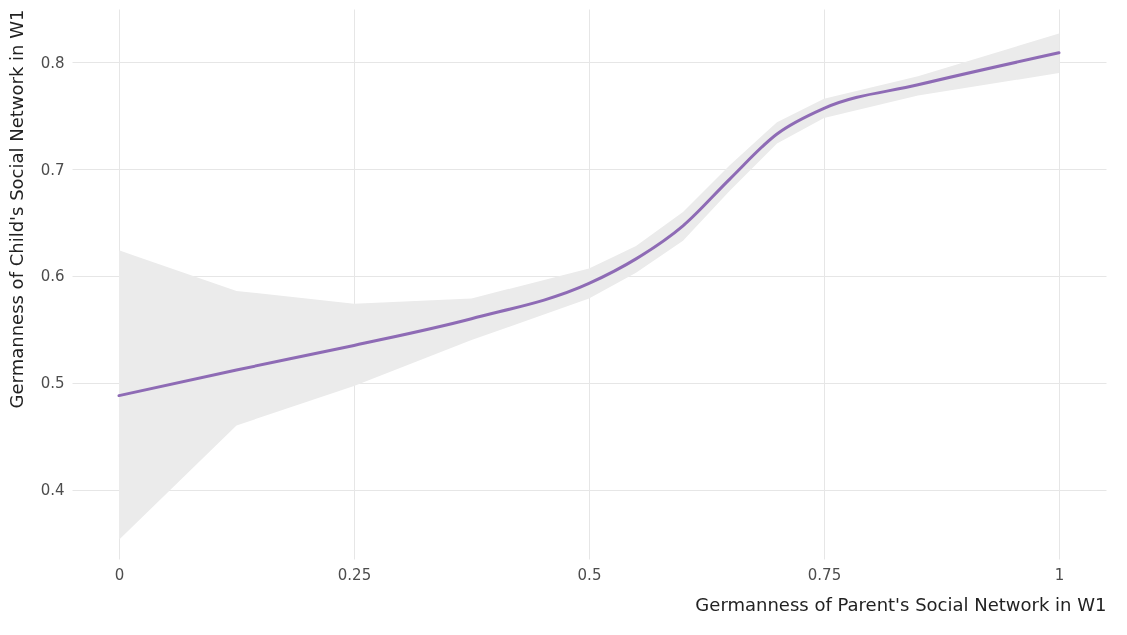 The width and height of the screenshot is (1127, 635). Describe the element at coordinates (52, 62) in the screenshot. I see `y-tick-label: 0.8` at that location.